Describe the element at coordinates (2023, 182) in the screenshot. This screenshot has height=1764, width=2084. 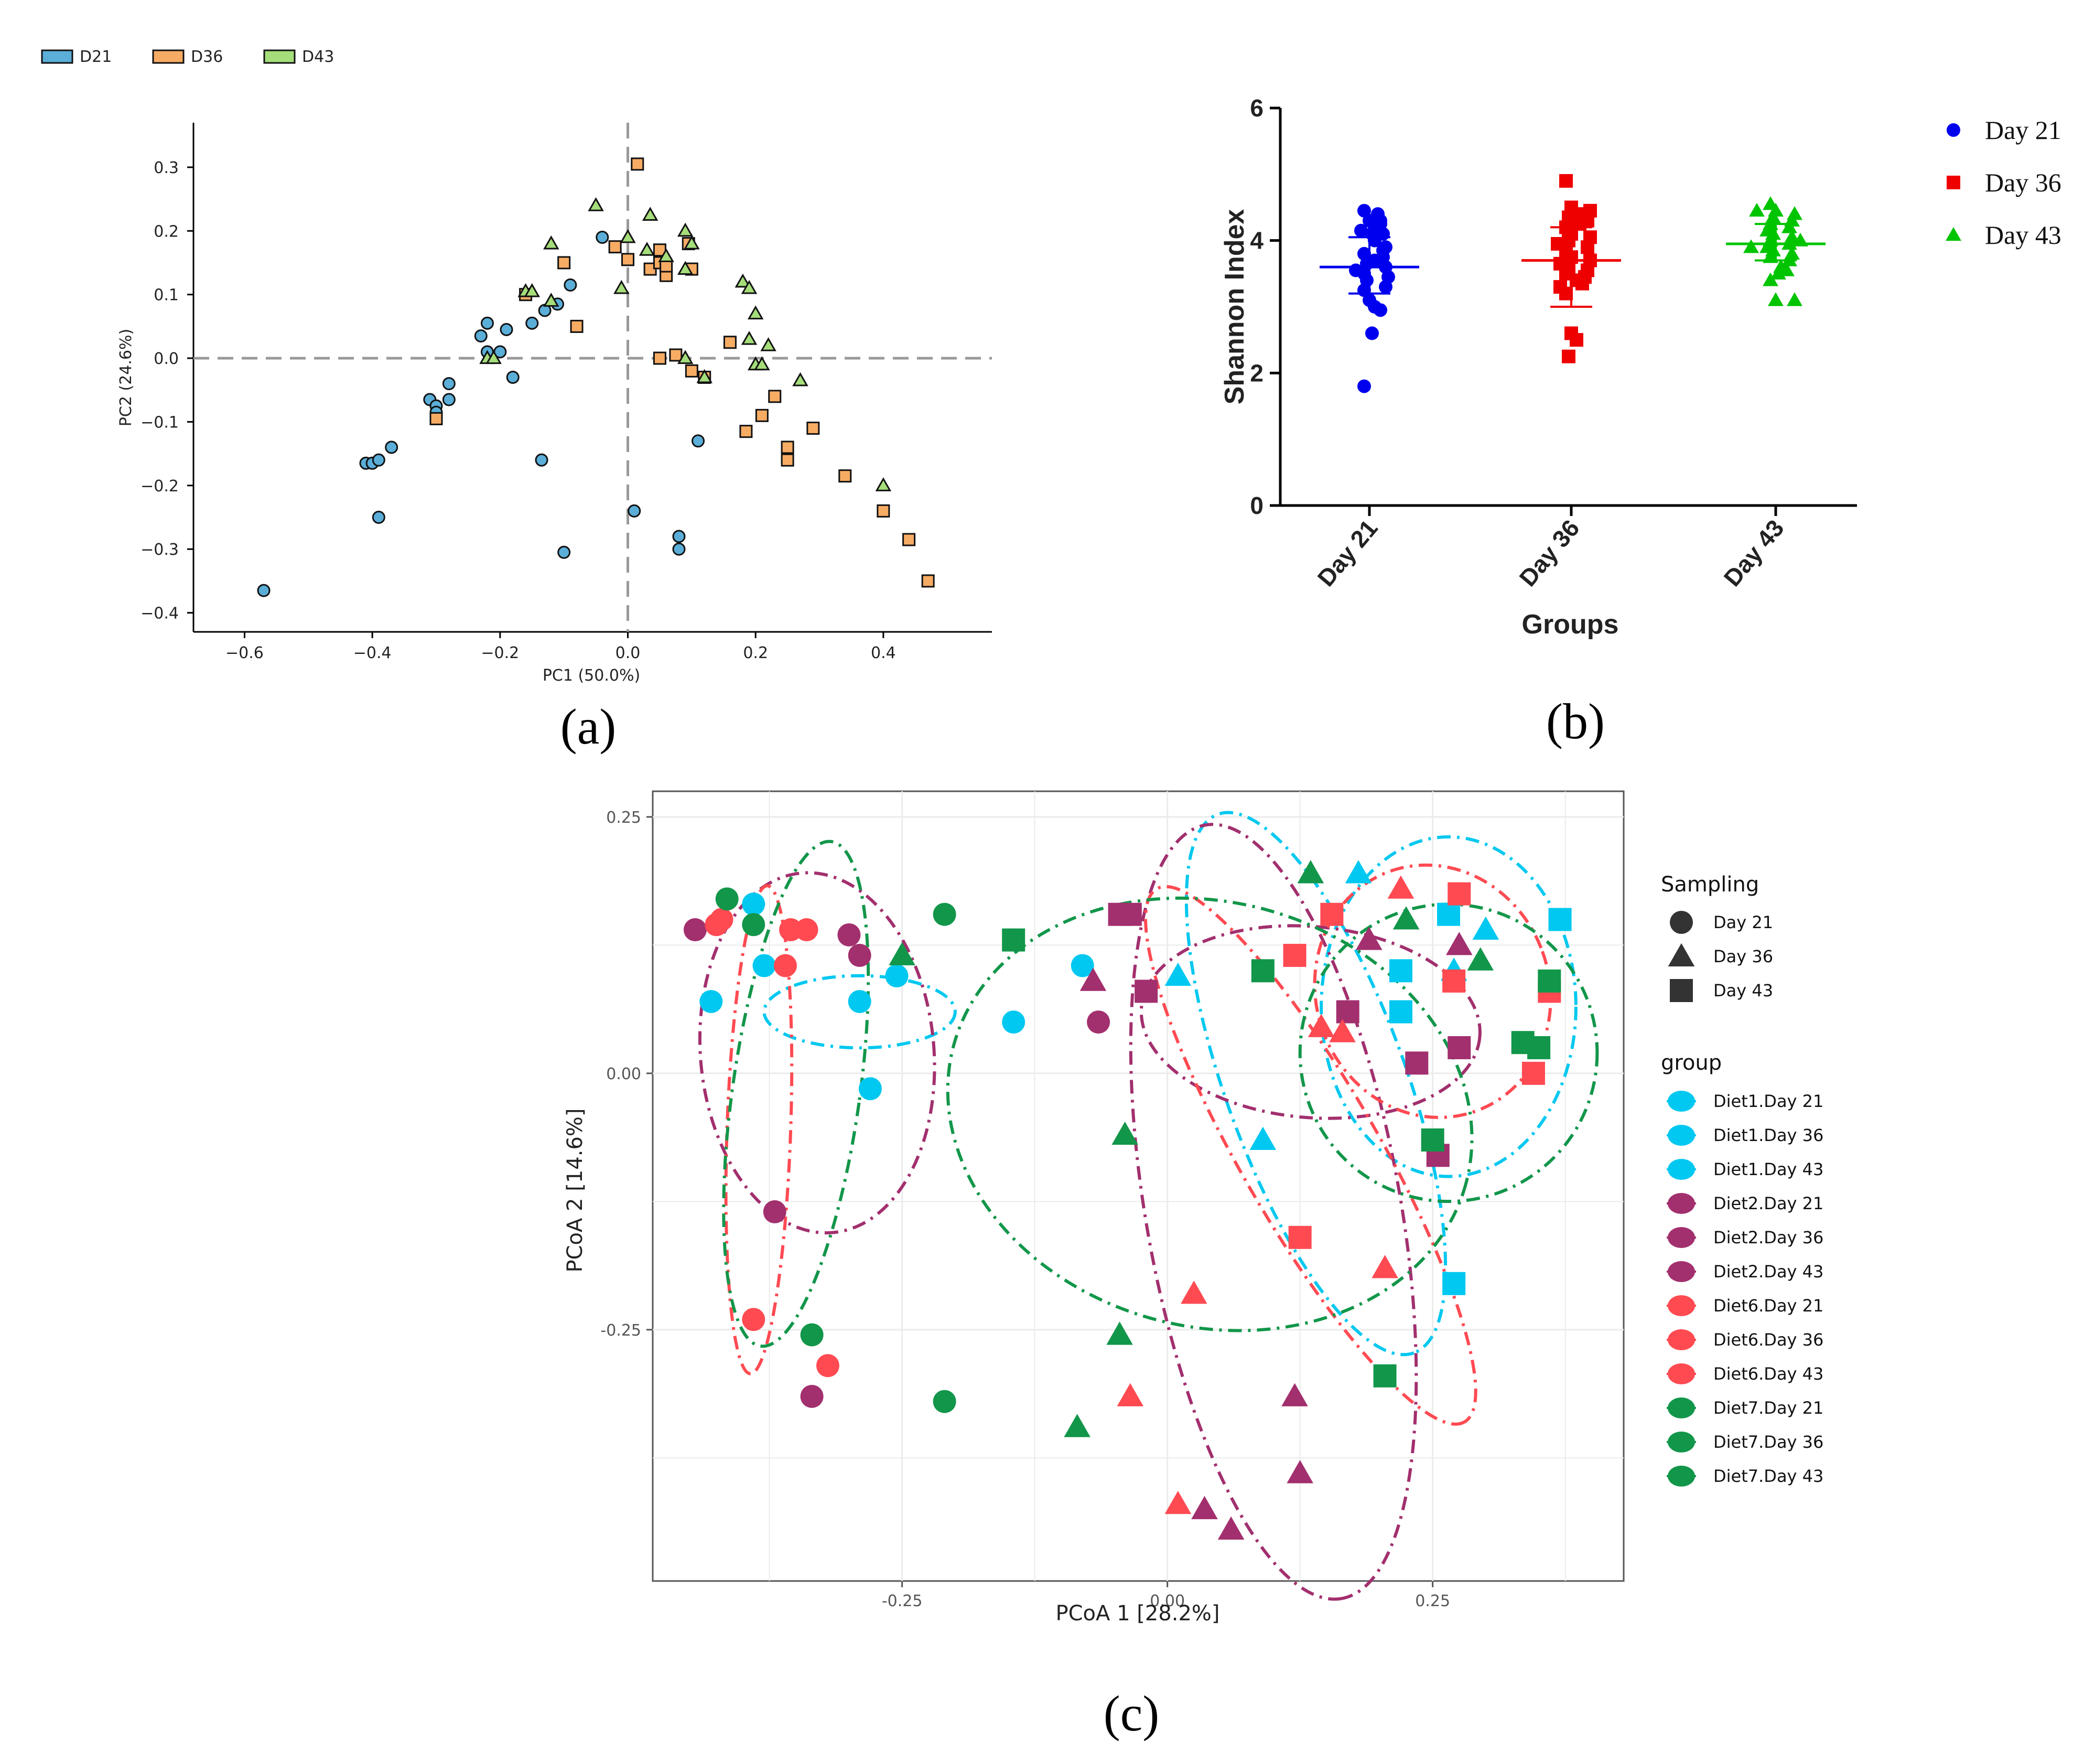
I see `panel-b-legend-label: Day 36` at that location.